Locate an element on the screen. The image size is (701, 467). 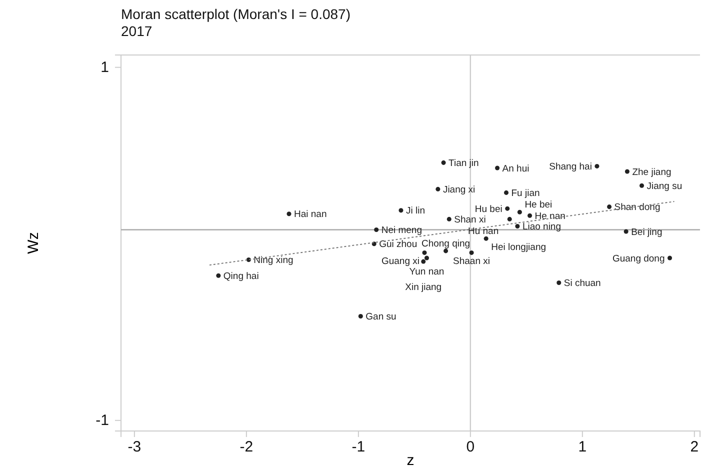
chart-title: Moran scatterplot (Moran's I = 0.087) is located at coordinates (235, 14).